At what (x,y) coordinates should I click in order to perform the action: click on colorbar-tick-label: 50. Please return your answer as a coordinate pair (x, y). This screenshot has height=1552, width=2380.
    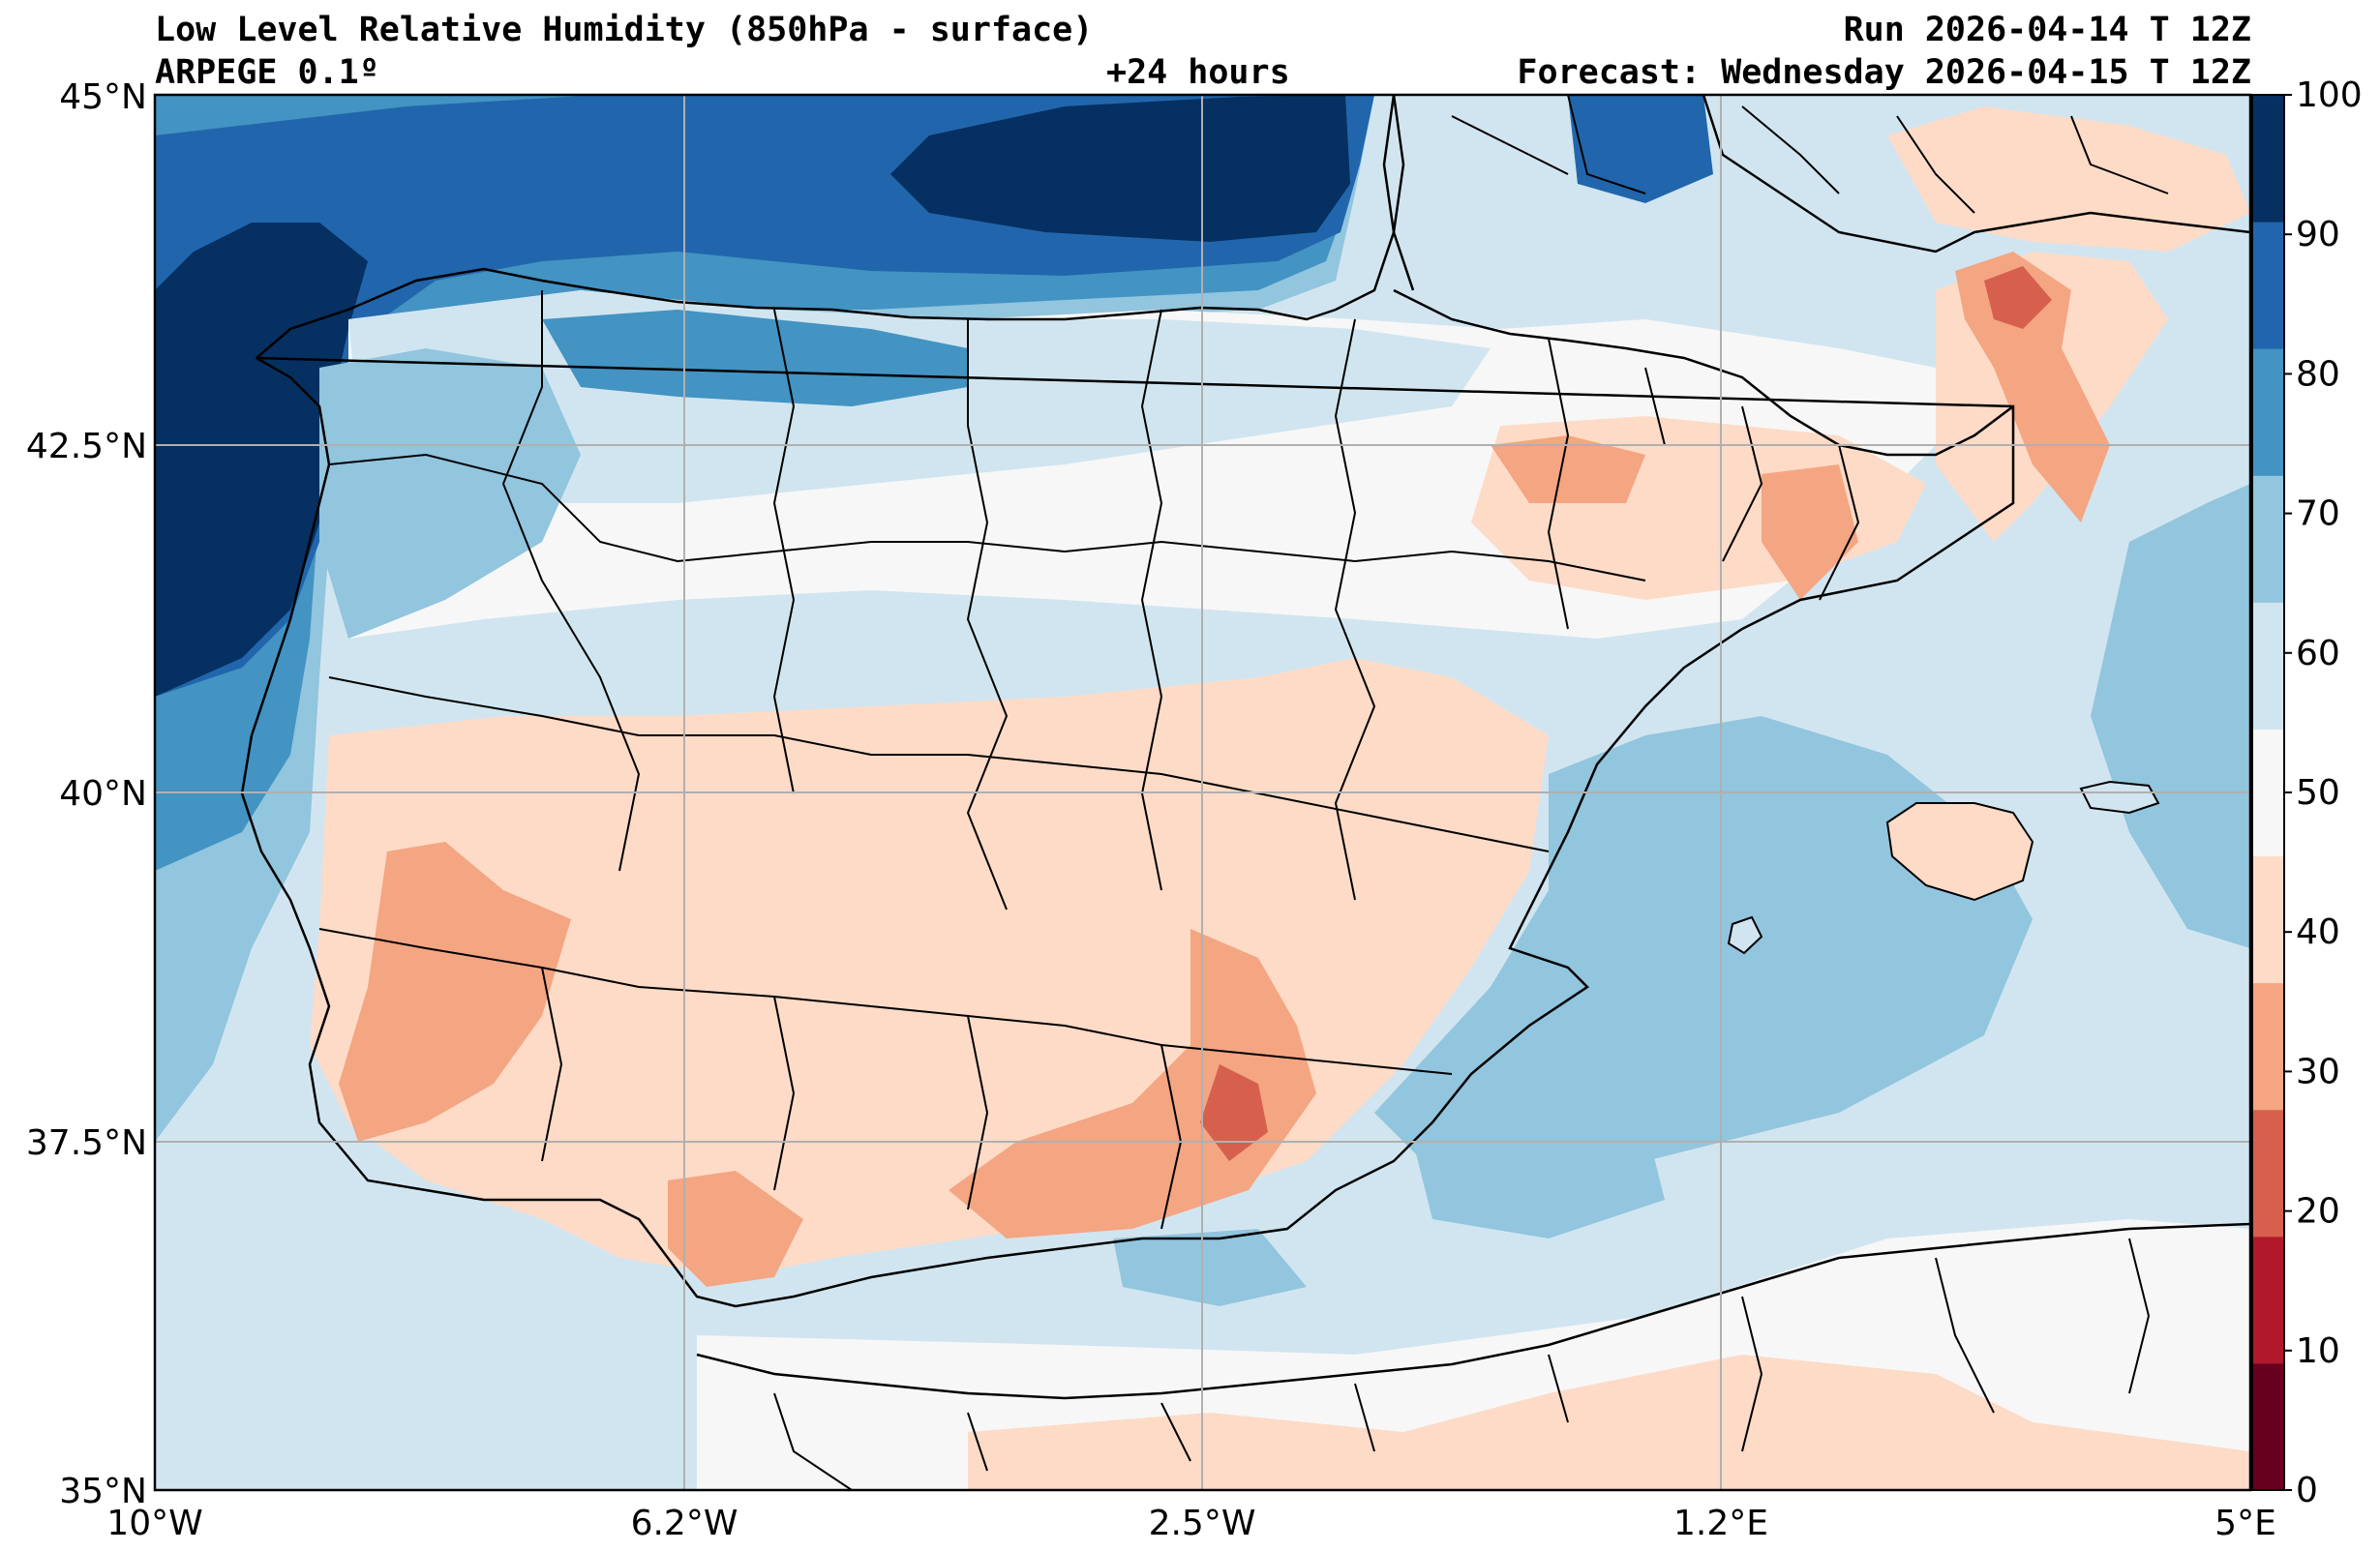
    Looking at the image, I should click on (2318, 793).